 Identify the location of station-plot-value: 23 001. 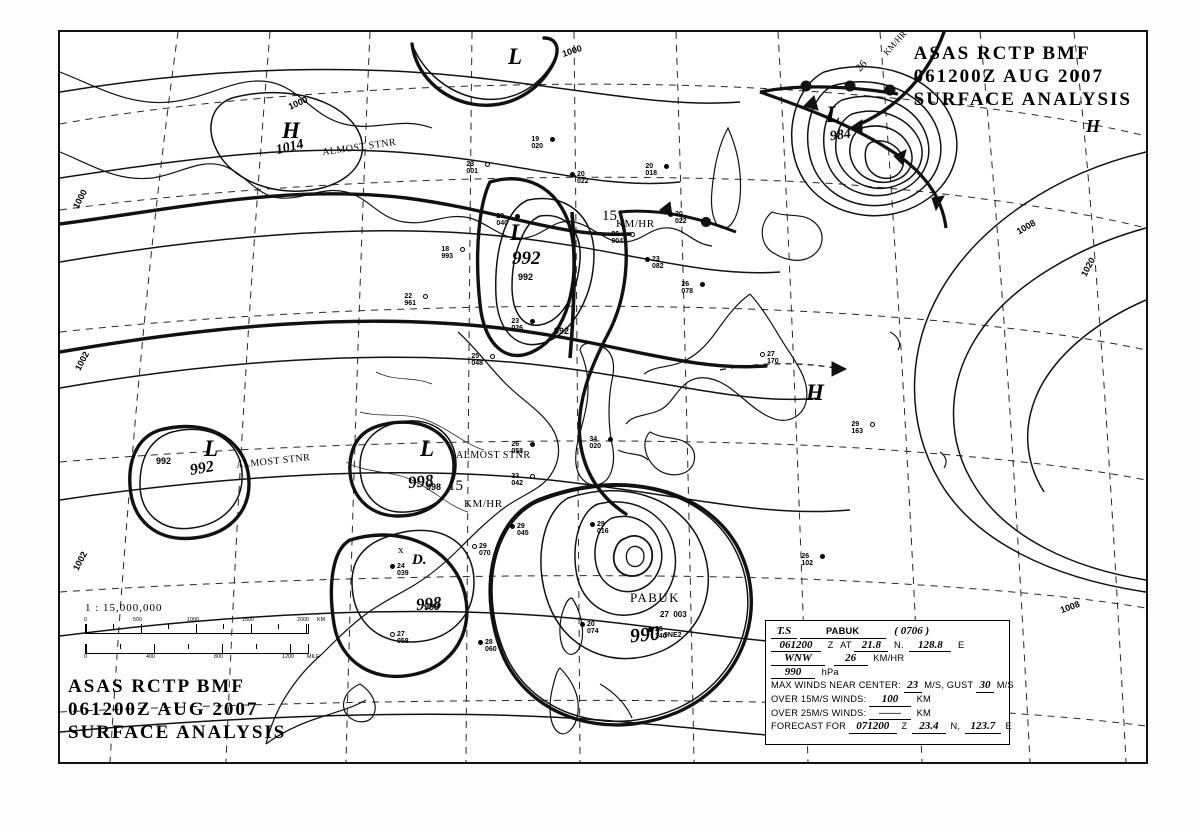
(472, 168).